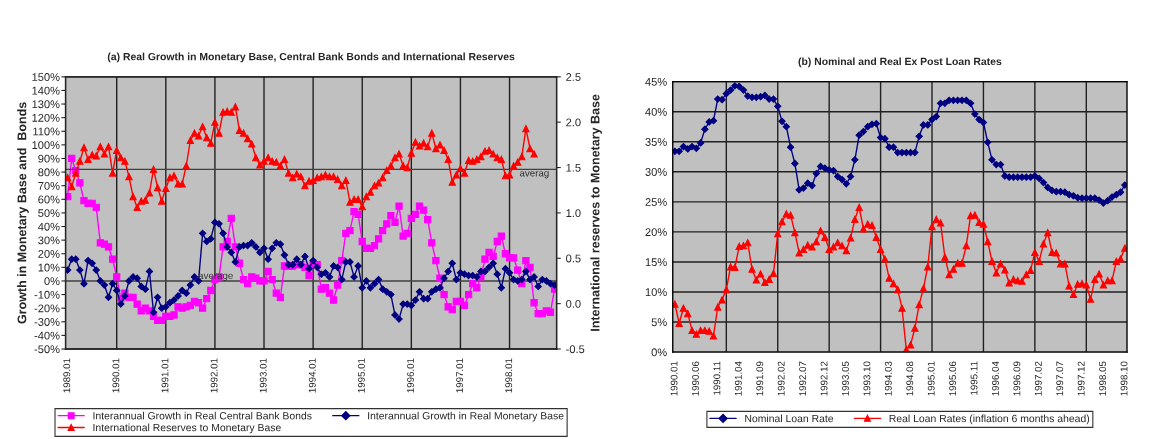 This screenshot has width=1150, height=439. Describe the element at coordinates (47, 308) in the screenshot. I see `y-tick-label: -20%` at that location.